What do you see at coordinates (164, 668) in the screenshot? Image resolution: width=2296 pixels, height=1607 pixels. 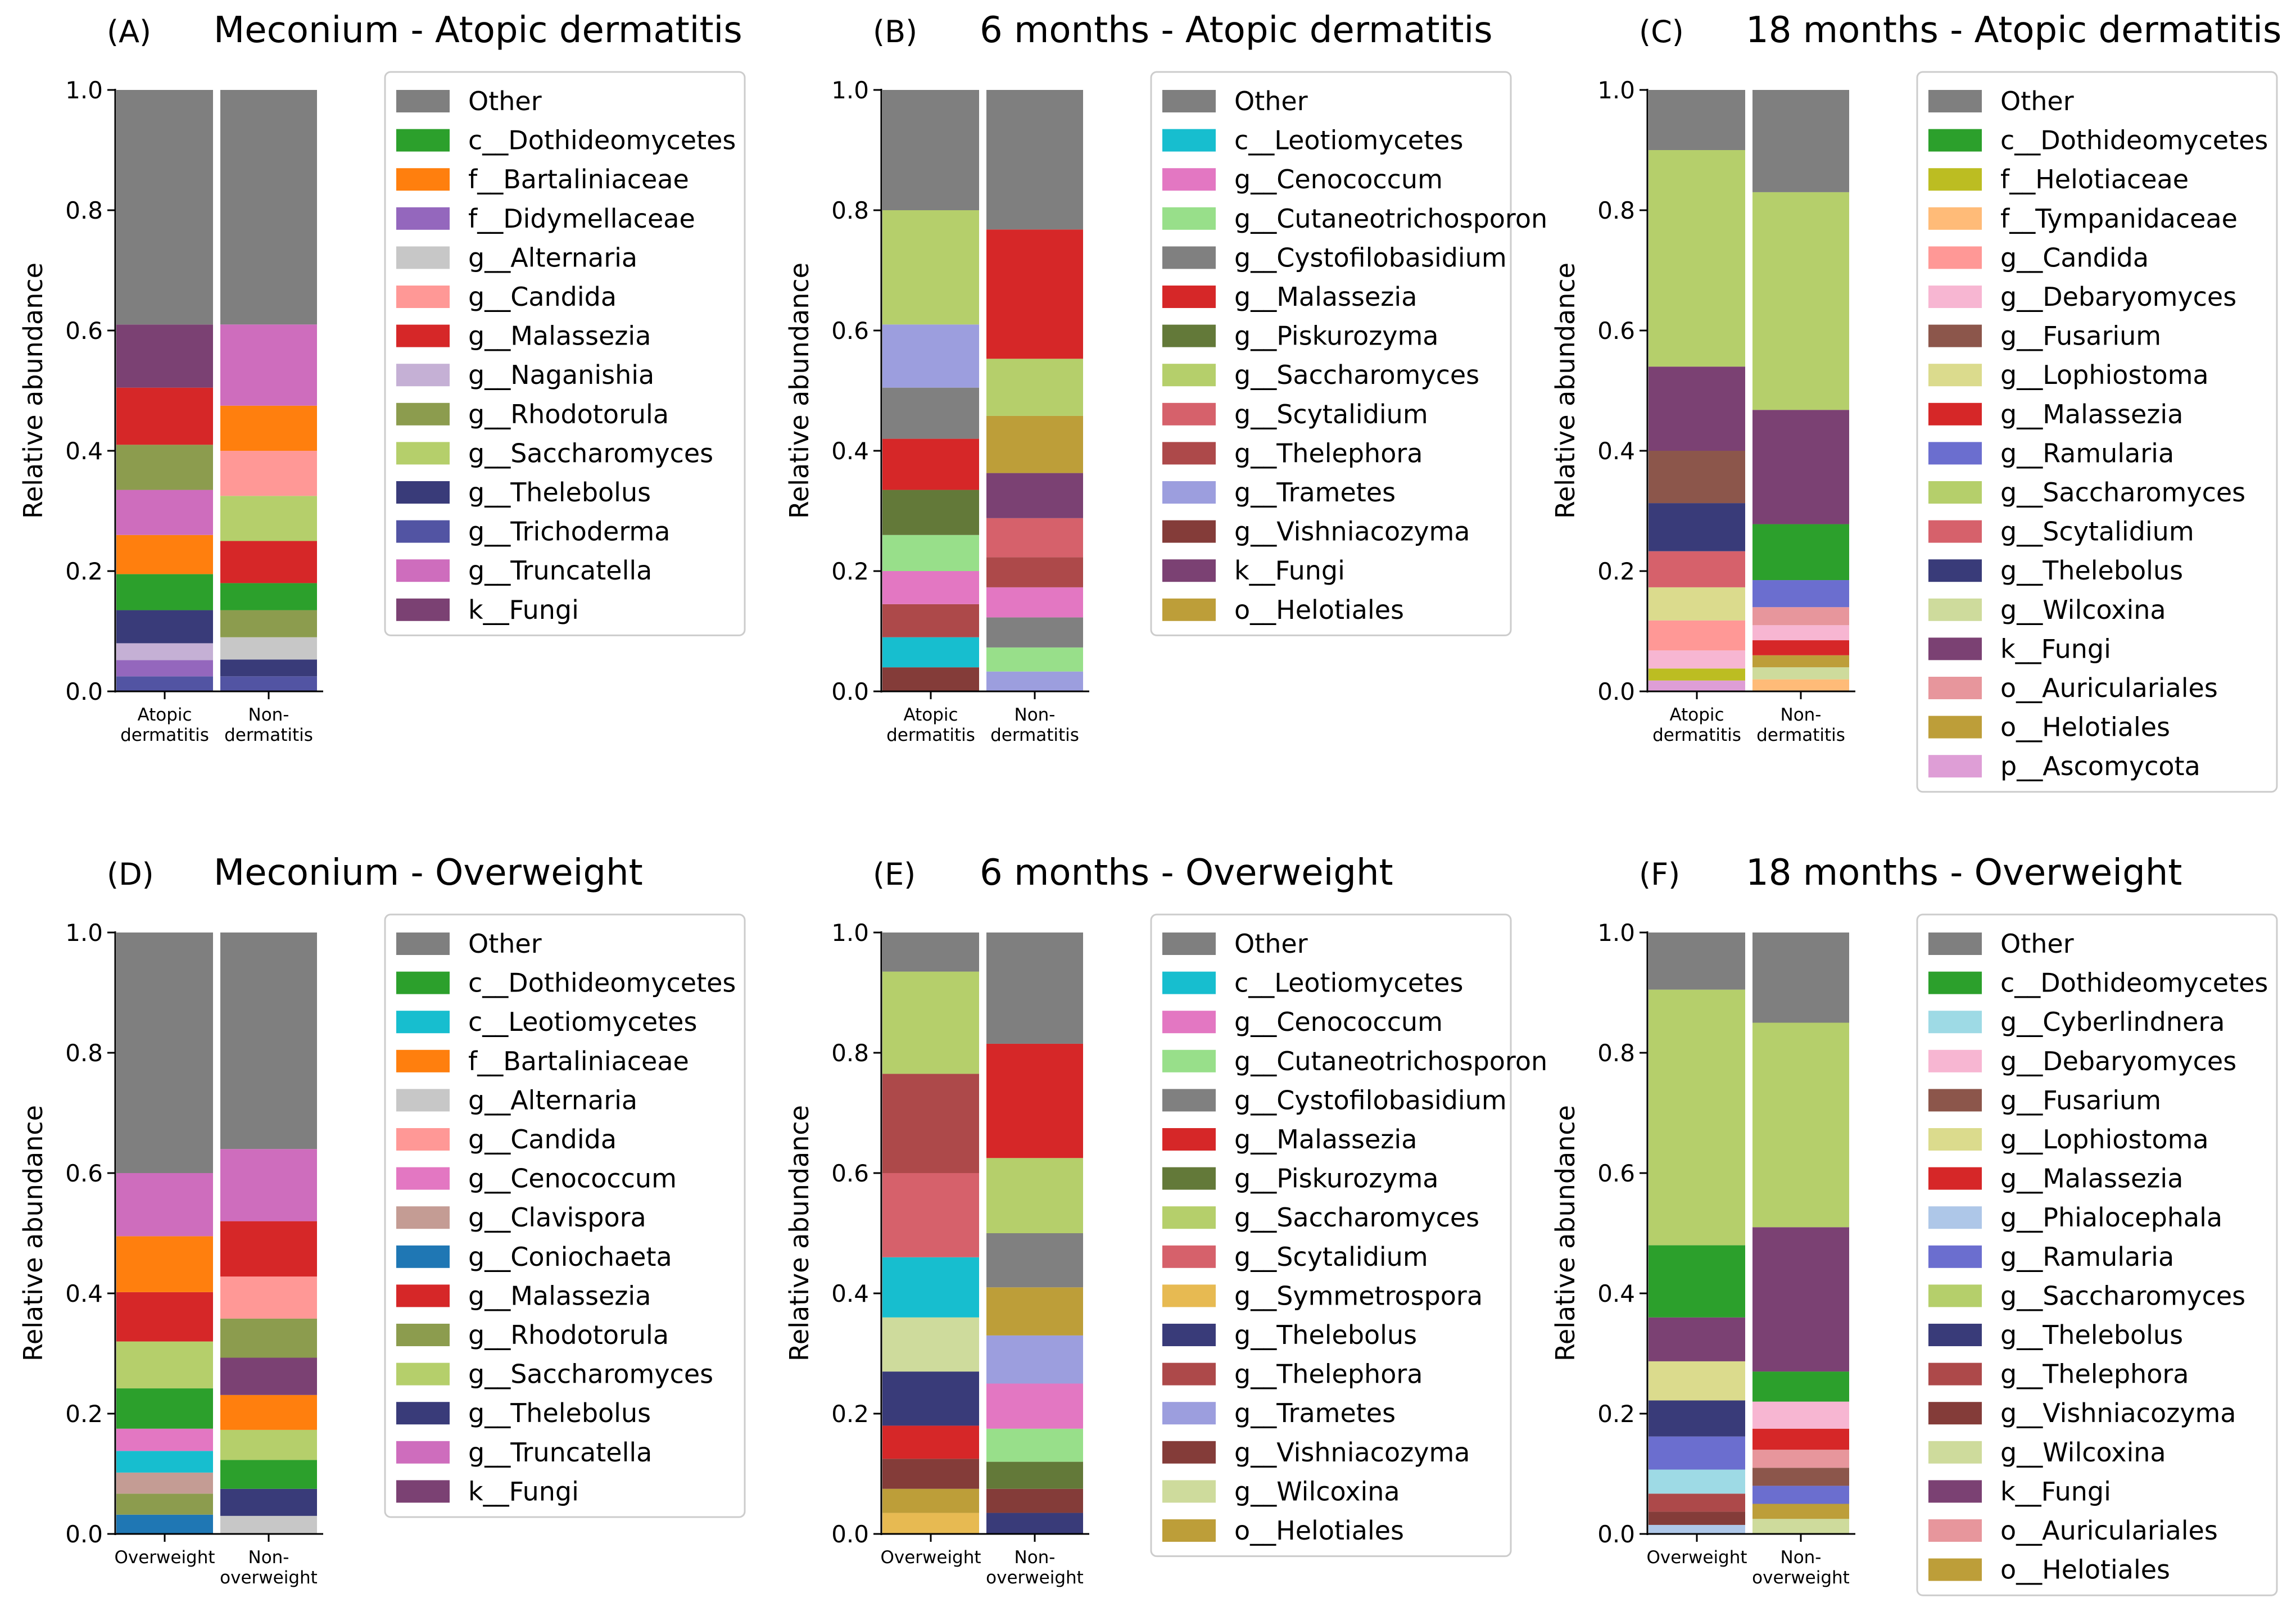 I see `bar-segment-f-didymellaceae` at bounding box center [164, 668].